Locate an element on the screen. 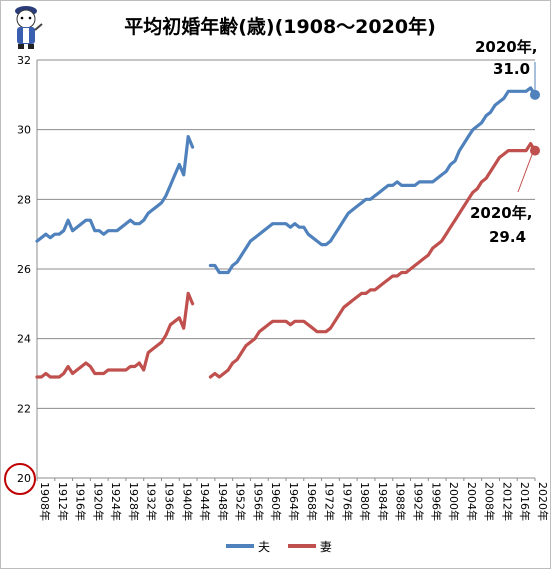  x-tick-label: 1924年 is located at coordinates (116, 501).